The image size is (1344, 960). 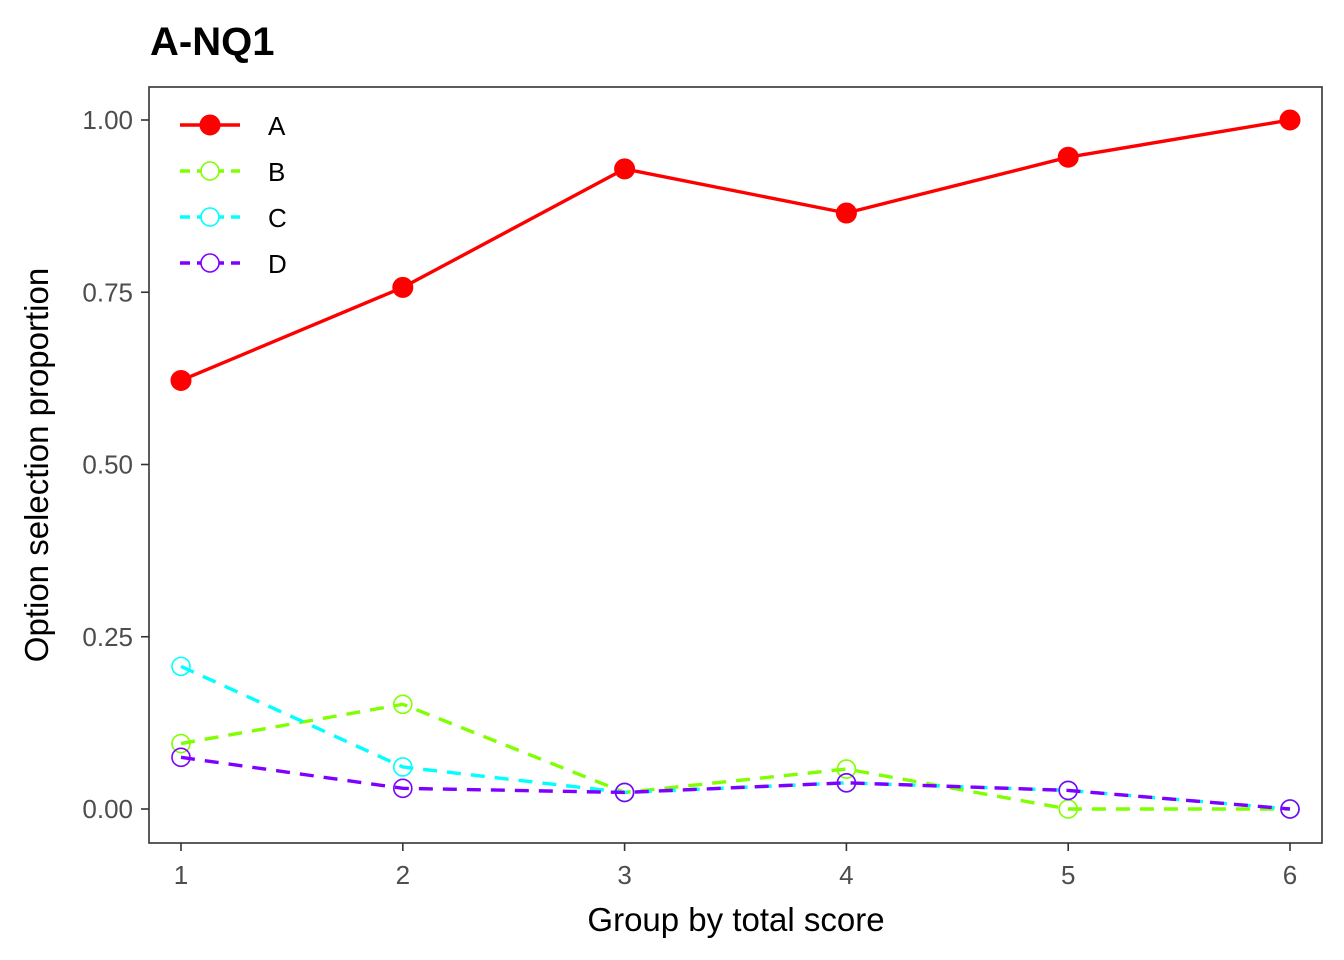 What do you see at coordinates (212, 42) in the screenshot?
I see `chart-title: A-NQ1` at bounding box center [212, 42].